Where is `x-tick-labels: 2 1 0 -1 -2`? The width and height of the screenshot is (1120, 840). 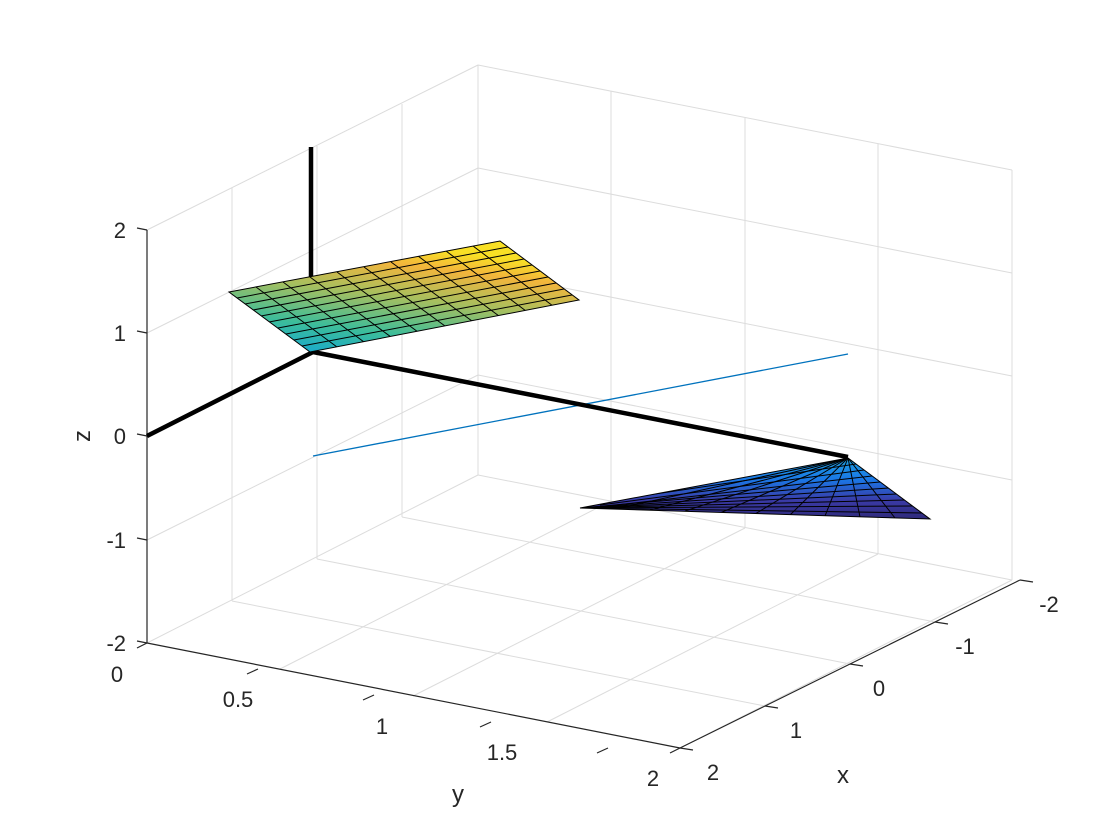 x-tick-labels: 2 1 0 -1 -2 is located at coordinates (883, 688).